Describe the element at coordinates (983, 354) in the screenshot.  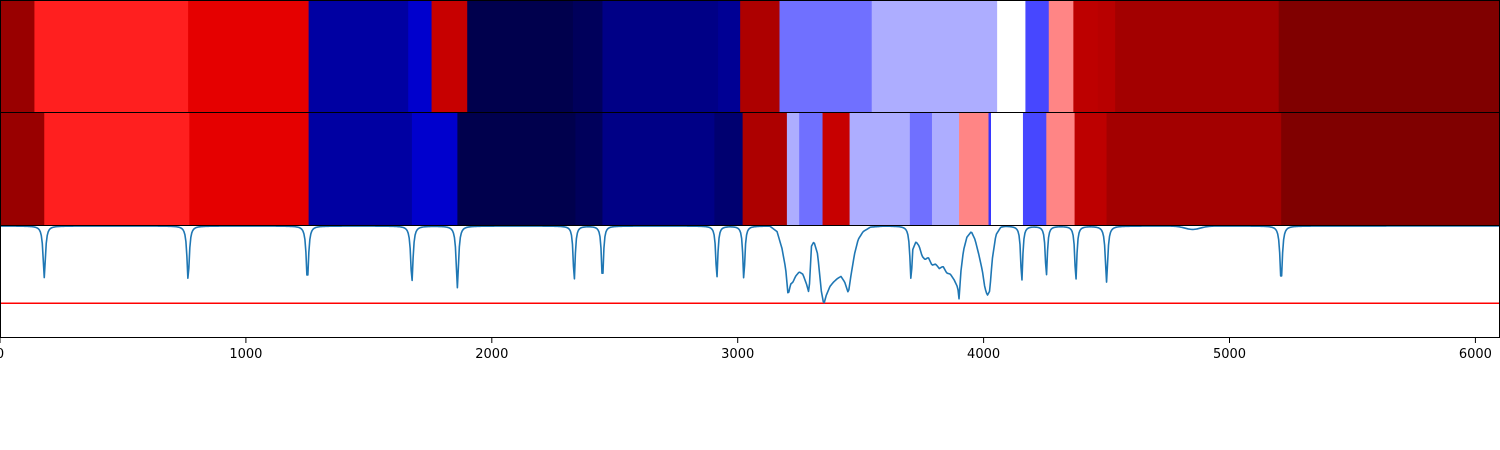
I see `x-tick-label-4000: 4000` at that location.